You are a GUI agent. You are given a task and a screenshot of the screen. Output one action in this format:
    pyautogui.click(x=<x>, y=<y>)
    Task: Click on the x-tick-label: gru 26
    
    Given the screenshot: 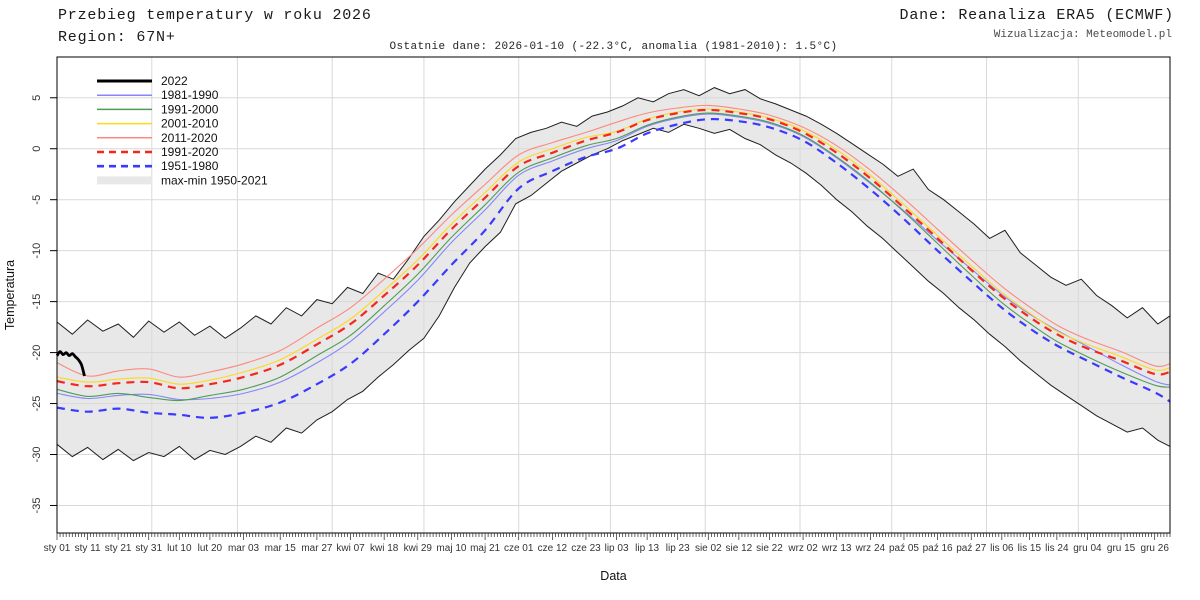 What is the action you would take?
    pyautogui.click(x=1155, y=548)
    